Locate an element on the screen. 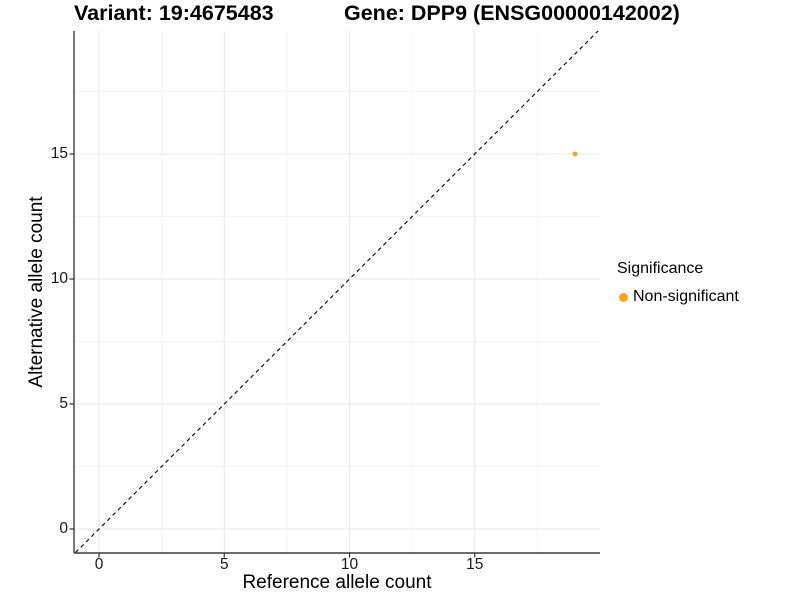  x-tick-label: 0 is located at coordinates (99, 564).